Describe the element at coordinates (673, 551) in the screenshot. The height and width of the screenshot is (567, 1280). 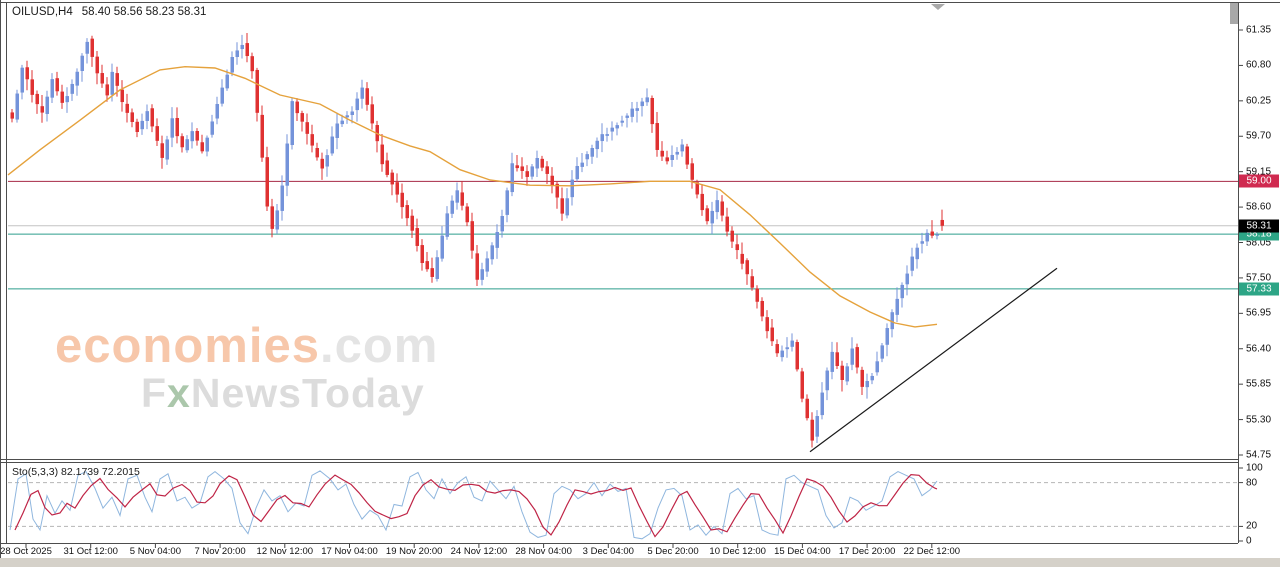
I see `time-tick-label: 5 Dec 20:00` at that location.